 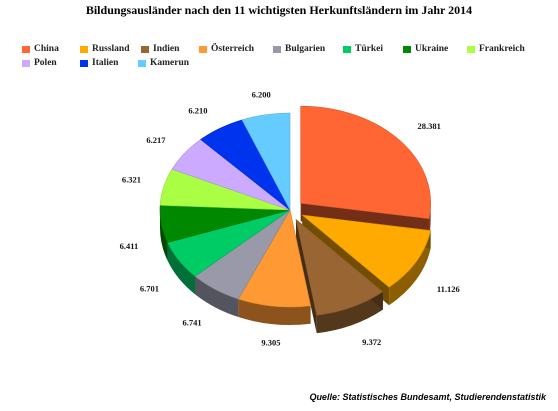 I want to click on legend-item-russland: Russland, so click(x=110, y=49).